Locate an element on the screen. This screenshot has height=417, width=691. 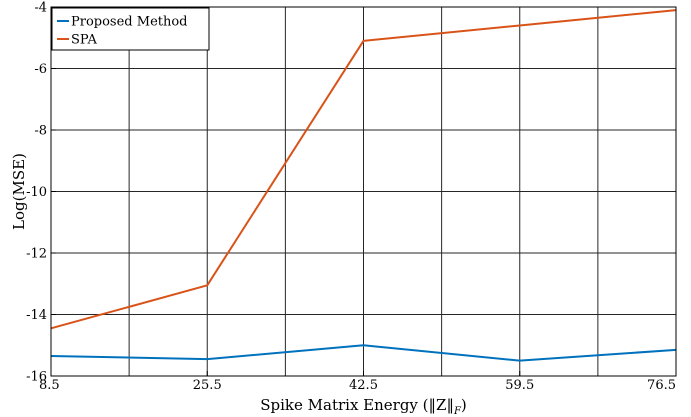
legend-box is located at coordinates (130, 29).